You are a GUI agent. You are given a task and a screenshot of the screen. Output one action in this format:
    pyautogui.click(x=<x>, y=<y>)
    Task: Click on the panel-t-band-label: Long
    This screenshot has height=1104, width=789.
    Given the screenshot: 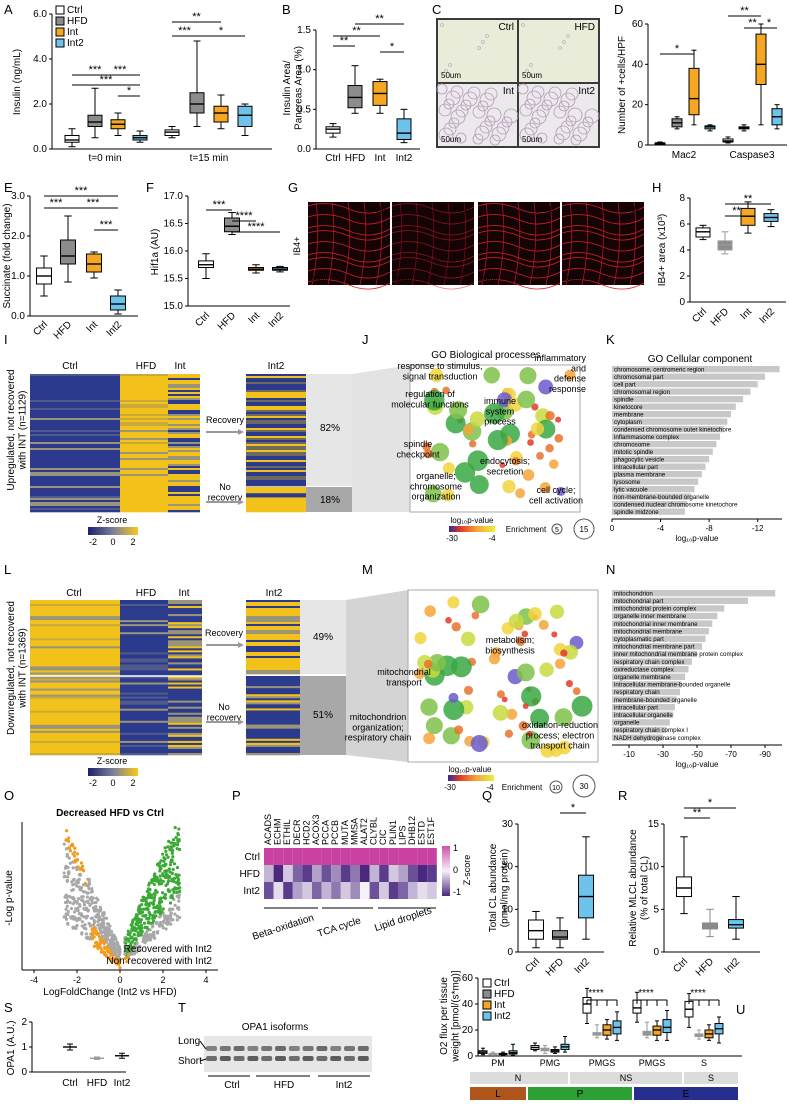 What is the action you would take?
    pyautogui.click(x=189, y=1041)
    